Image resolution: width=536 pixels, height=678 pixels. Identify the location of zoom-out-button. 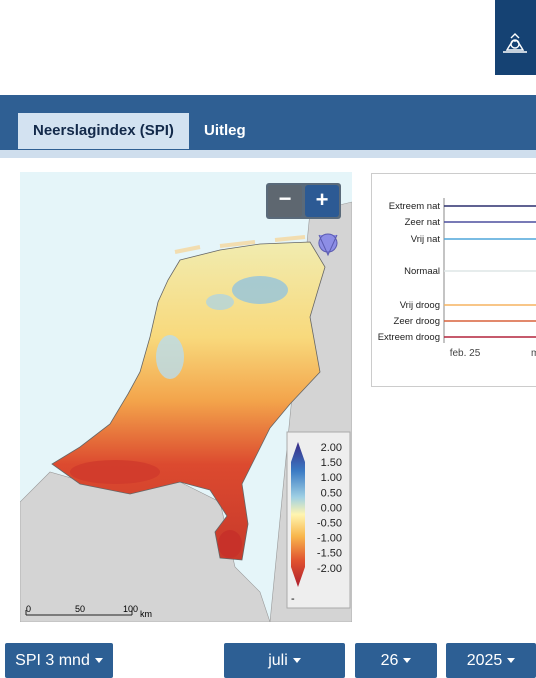
(285, 201).